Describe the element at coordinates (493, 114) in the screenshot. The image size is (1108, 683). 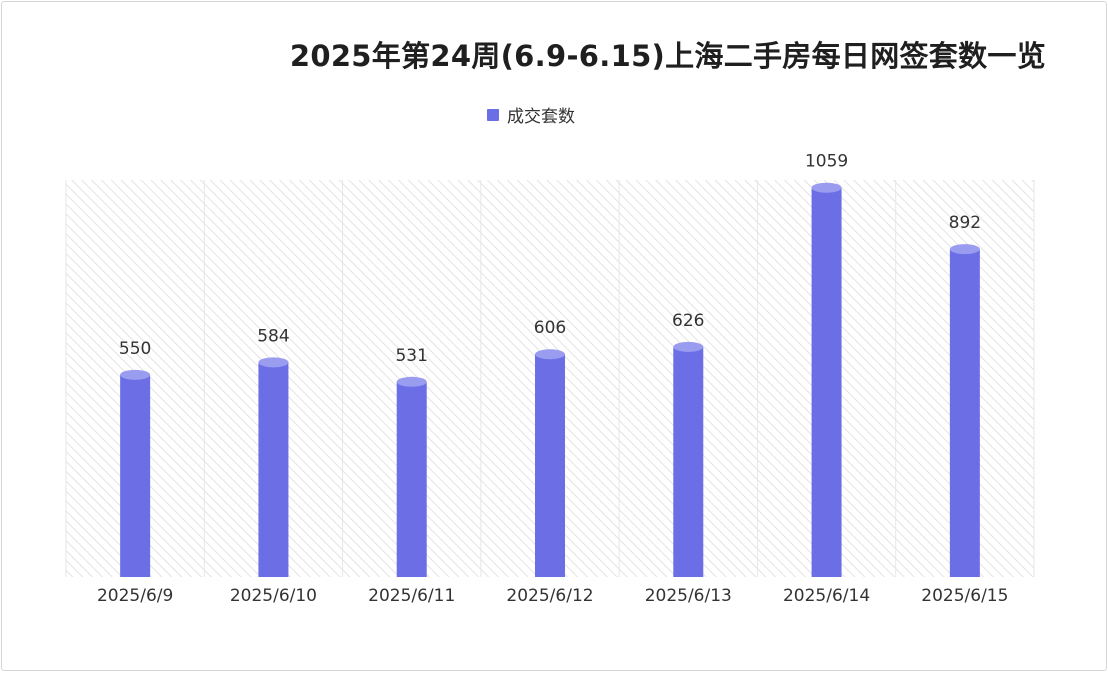
I see `legend-swatch` at that location.